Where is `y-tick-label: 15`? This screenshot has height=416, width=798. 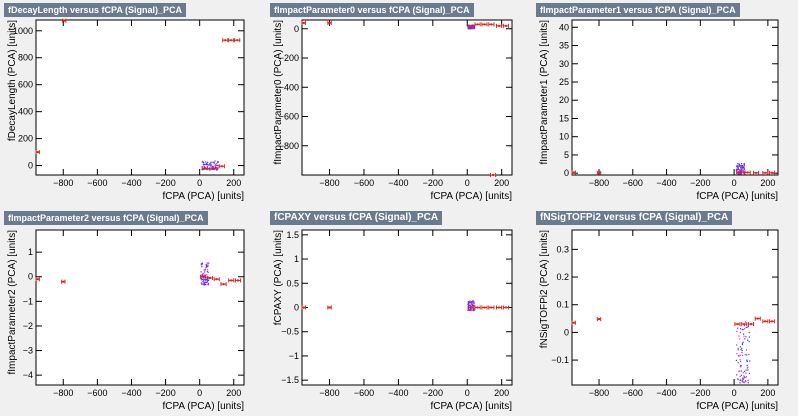 y-tick-label: 15 is located at coordinates (564, 118).